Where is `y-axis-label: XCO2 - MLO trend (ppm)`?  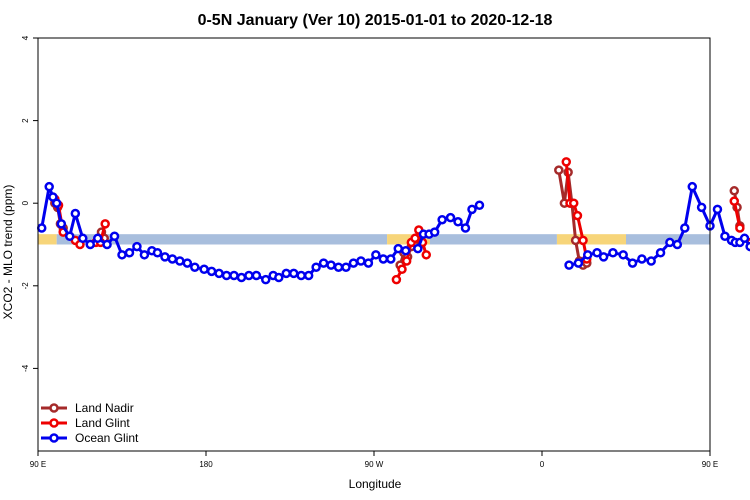
y-axis-label: XCO2 - MLO trend (ppm) is located at coordinates (8, 252).